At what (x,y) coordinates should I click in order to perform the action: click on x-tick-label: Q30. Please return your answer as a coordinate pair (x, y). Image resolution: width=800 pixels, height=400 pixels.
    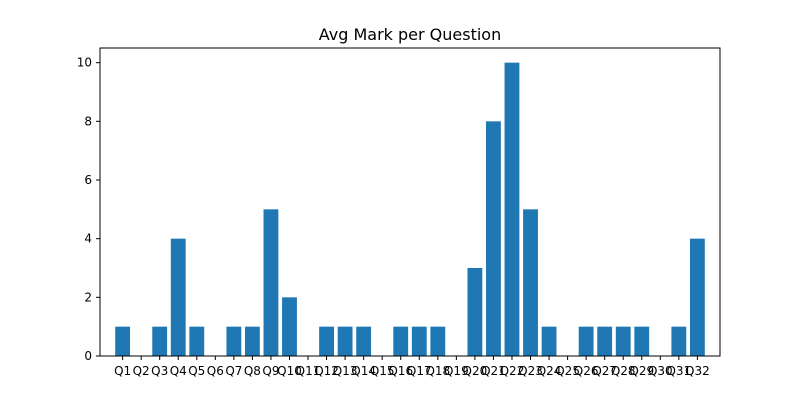
    Looking at the image, I should click on (660, 371).